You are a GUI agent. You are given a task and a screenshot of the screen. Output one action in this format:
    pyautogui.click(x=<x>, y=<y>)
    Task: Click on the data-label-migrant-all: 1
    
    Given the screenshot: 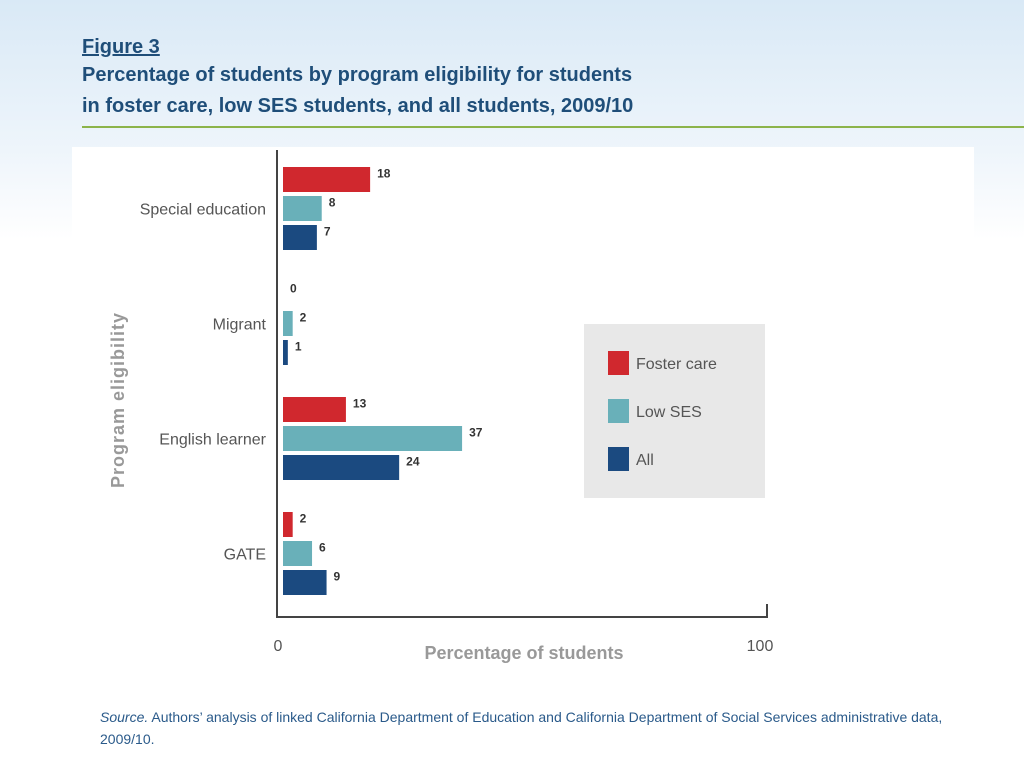 What is the action you would take?
    pyautogui.click(x=298, y=347)
    